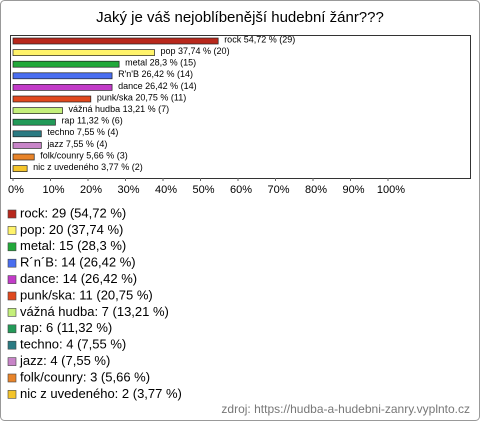  I want to click on x-tick-label: 90%, so click(353, 190).